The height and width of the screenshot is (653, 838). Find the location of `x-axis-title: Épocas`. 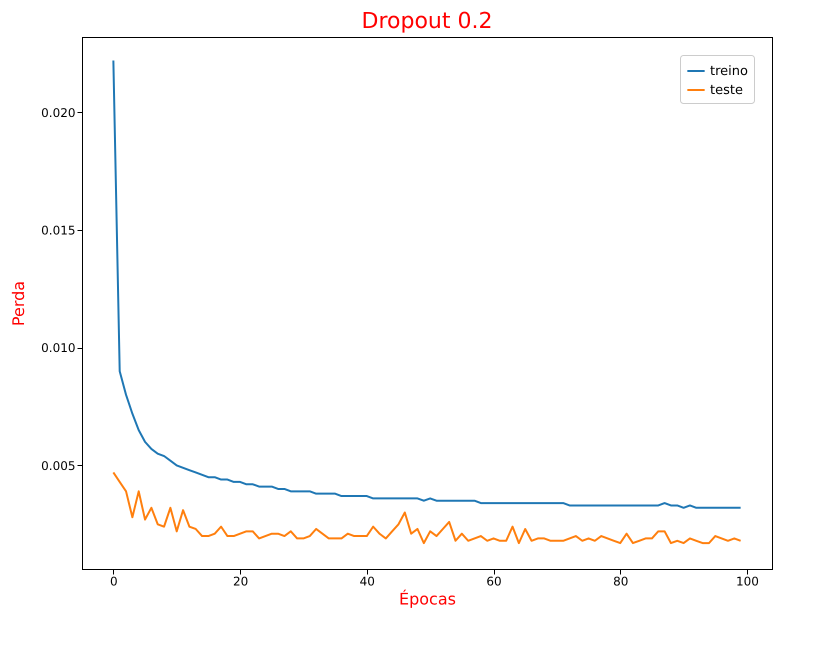

x-axis-title: Épocas is located at coordinates (427, 599).